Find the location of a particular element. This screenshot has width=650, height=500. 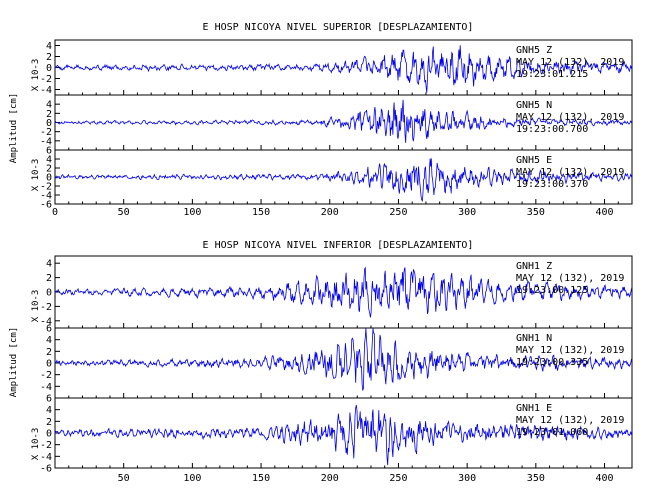

trace-time-label: 19:23:01.060 is located at coordinates (552, 432).